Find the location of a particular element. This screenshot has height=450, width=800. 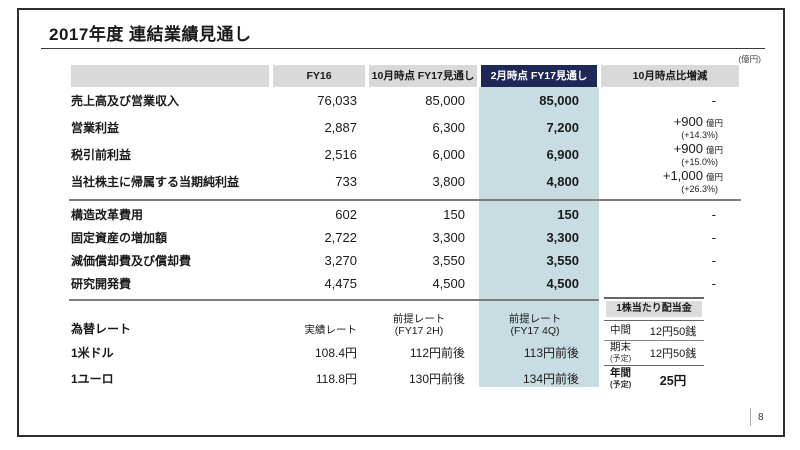

feb-forecast-value: 7,200 is located at coordinates (562, 127).